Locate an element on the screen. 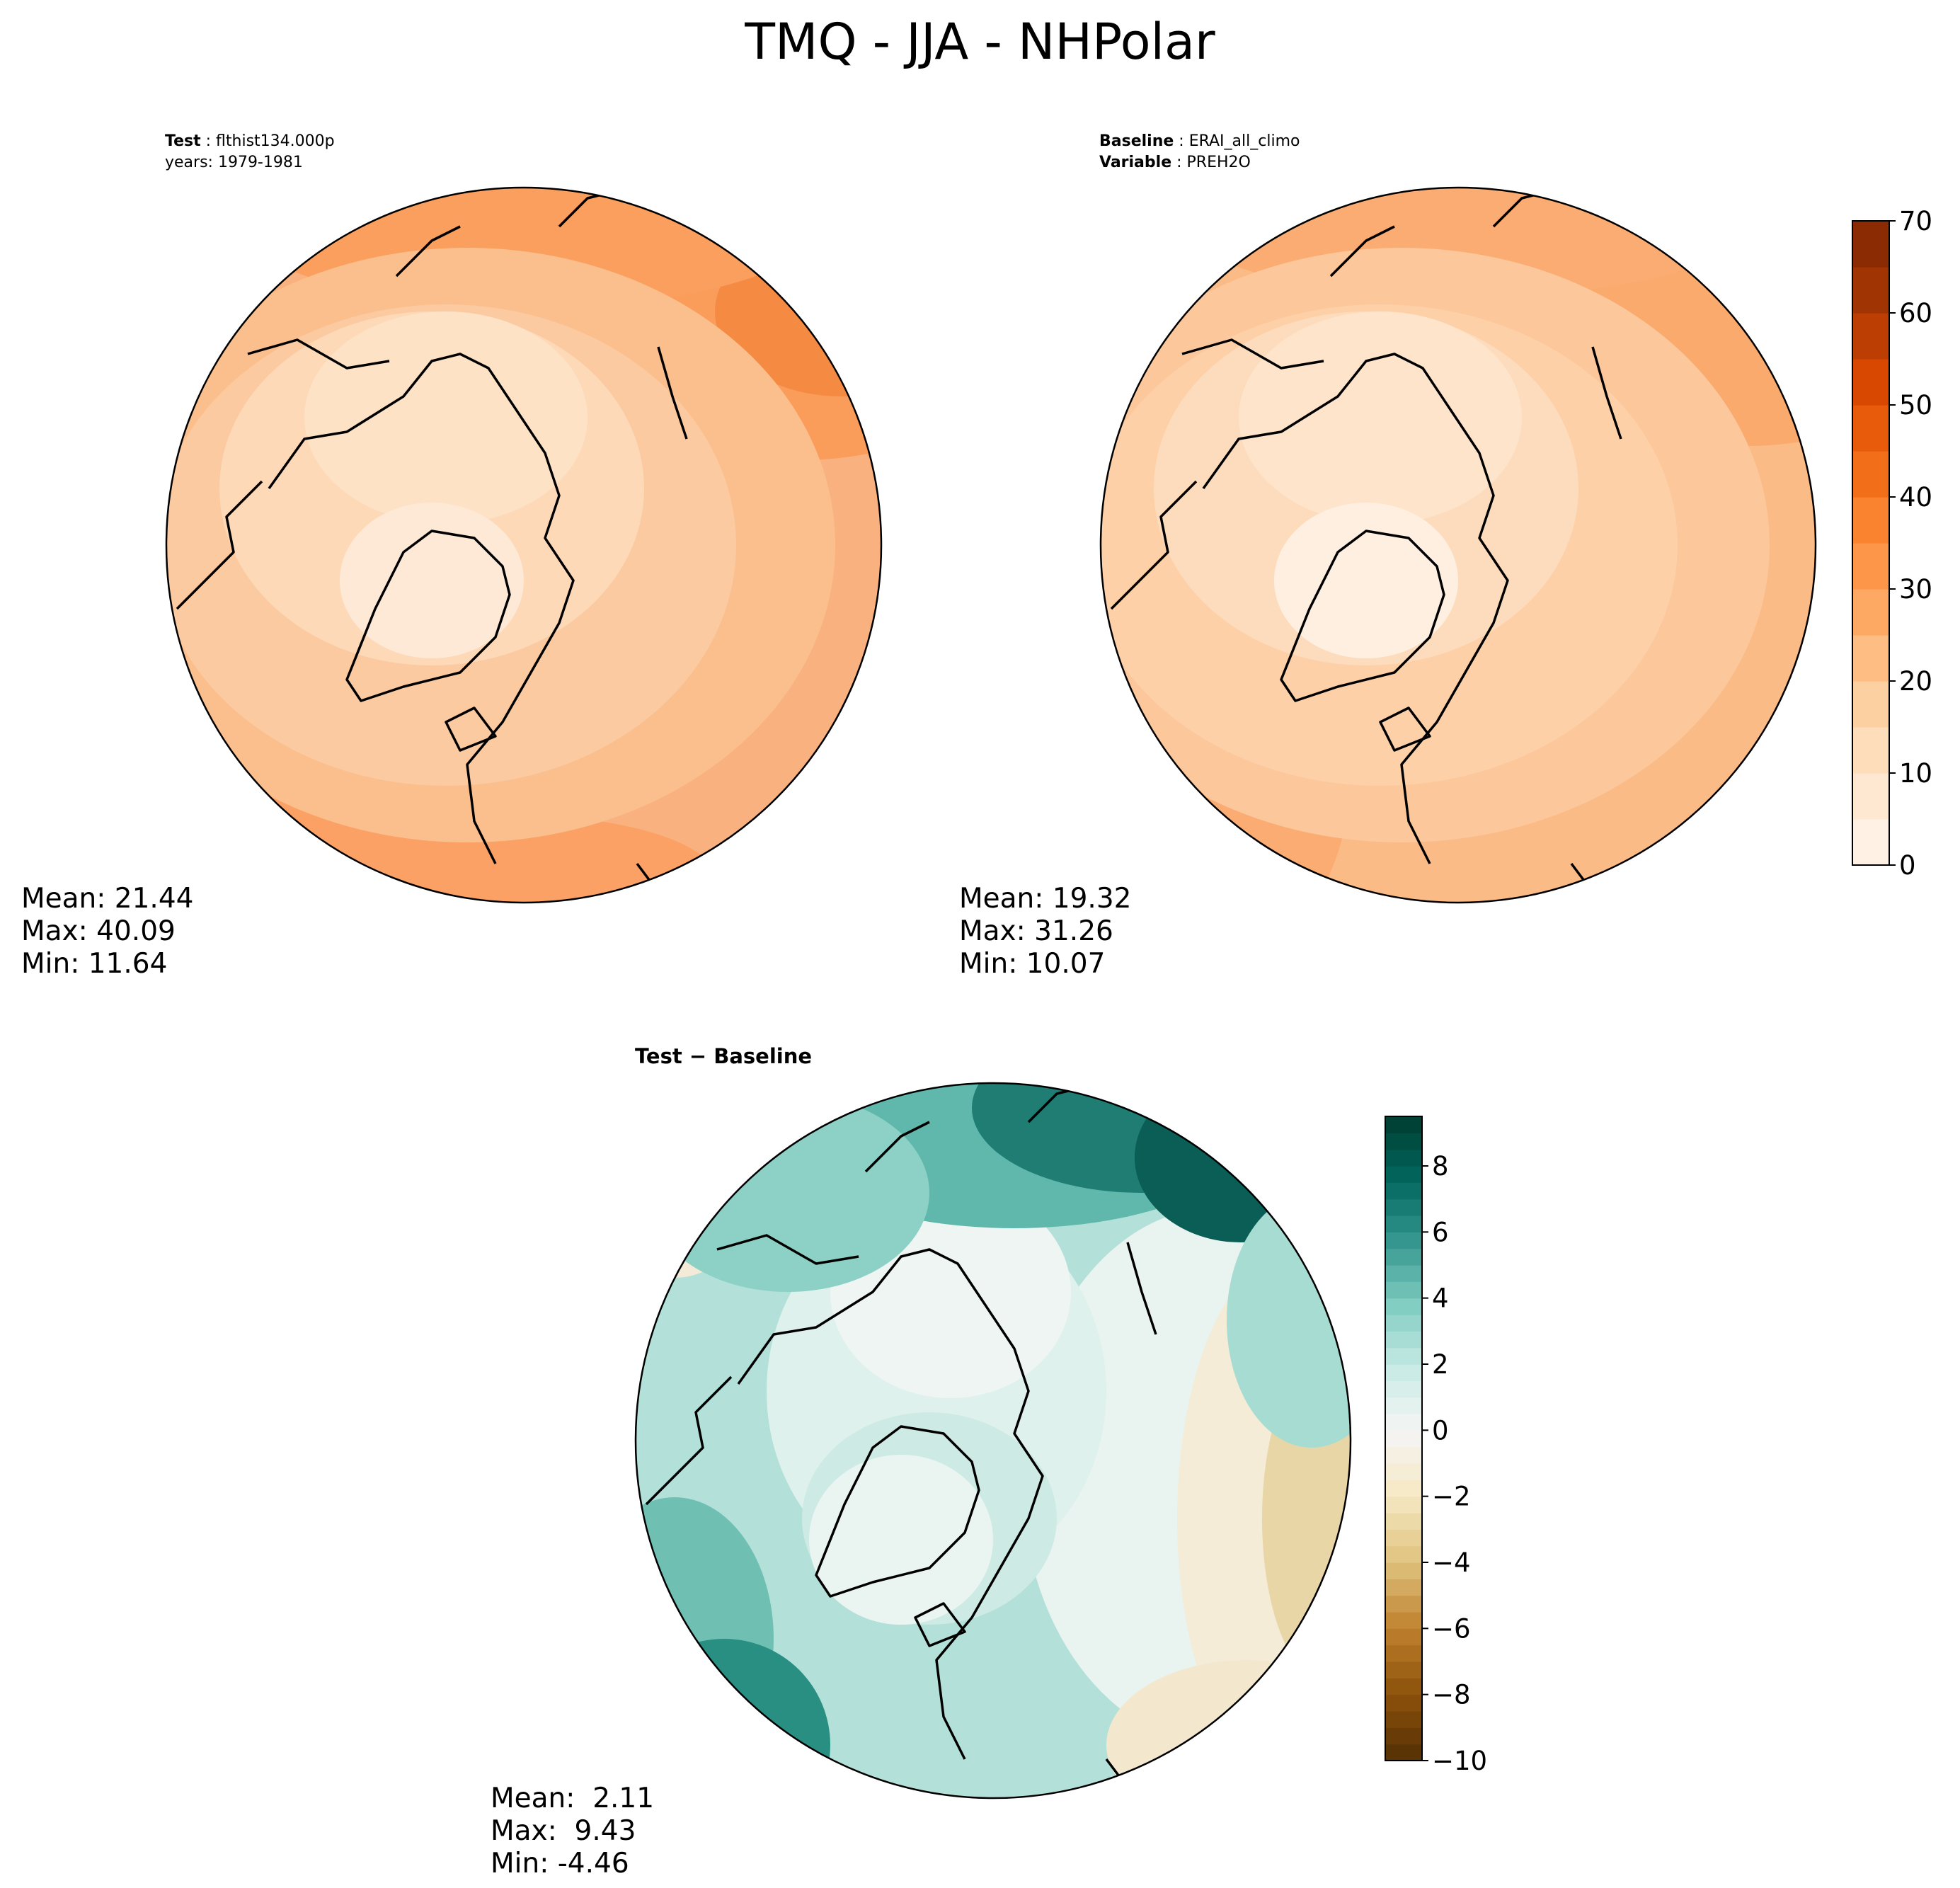  test-min: Min: 11.64 is located at coordinates (94, 964).